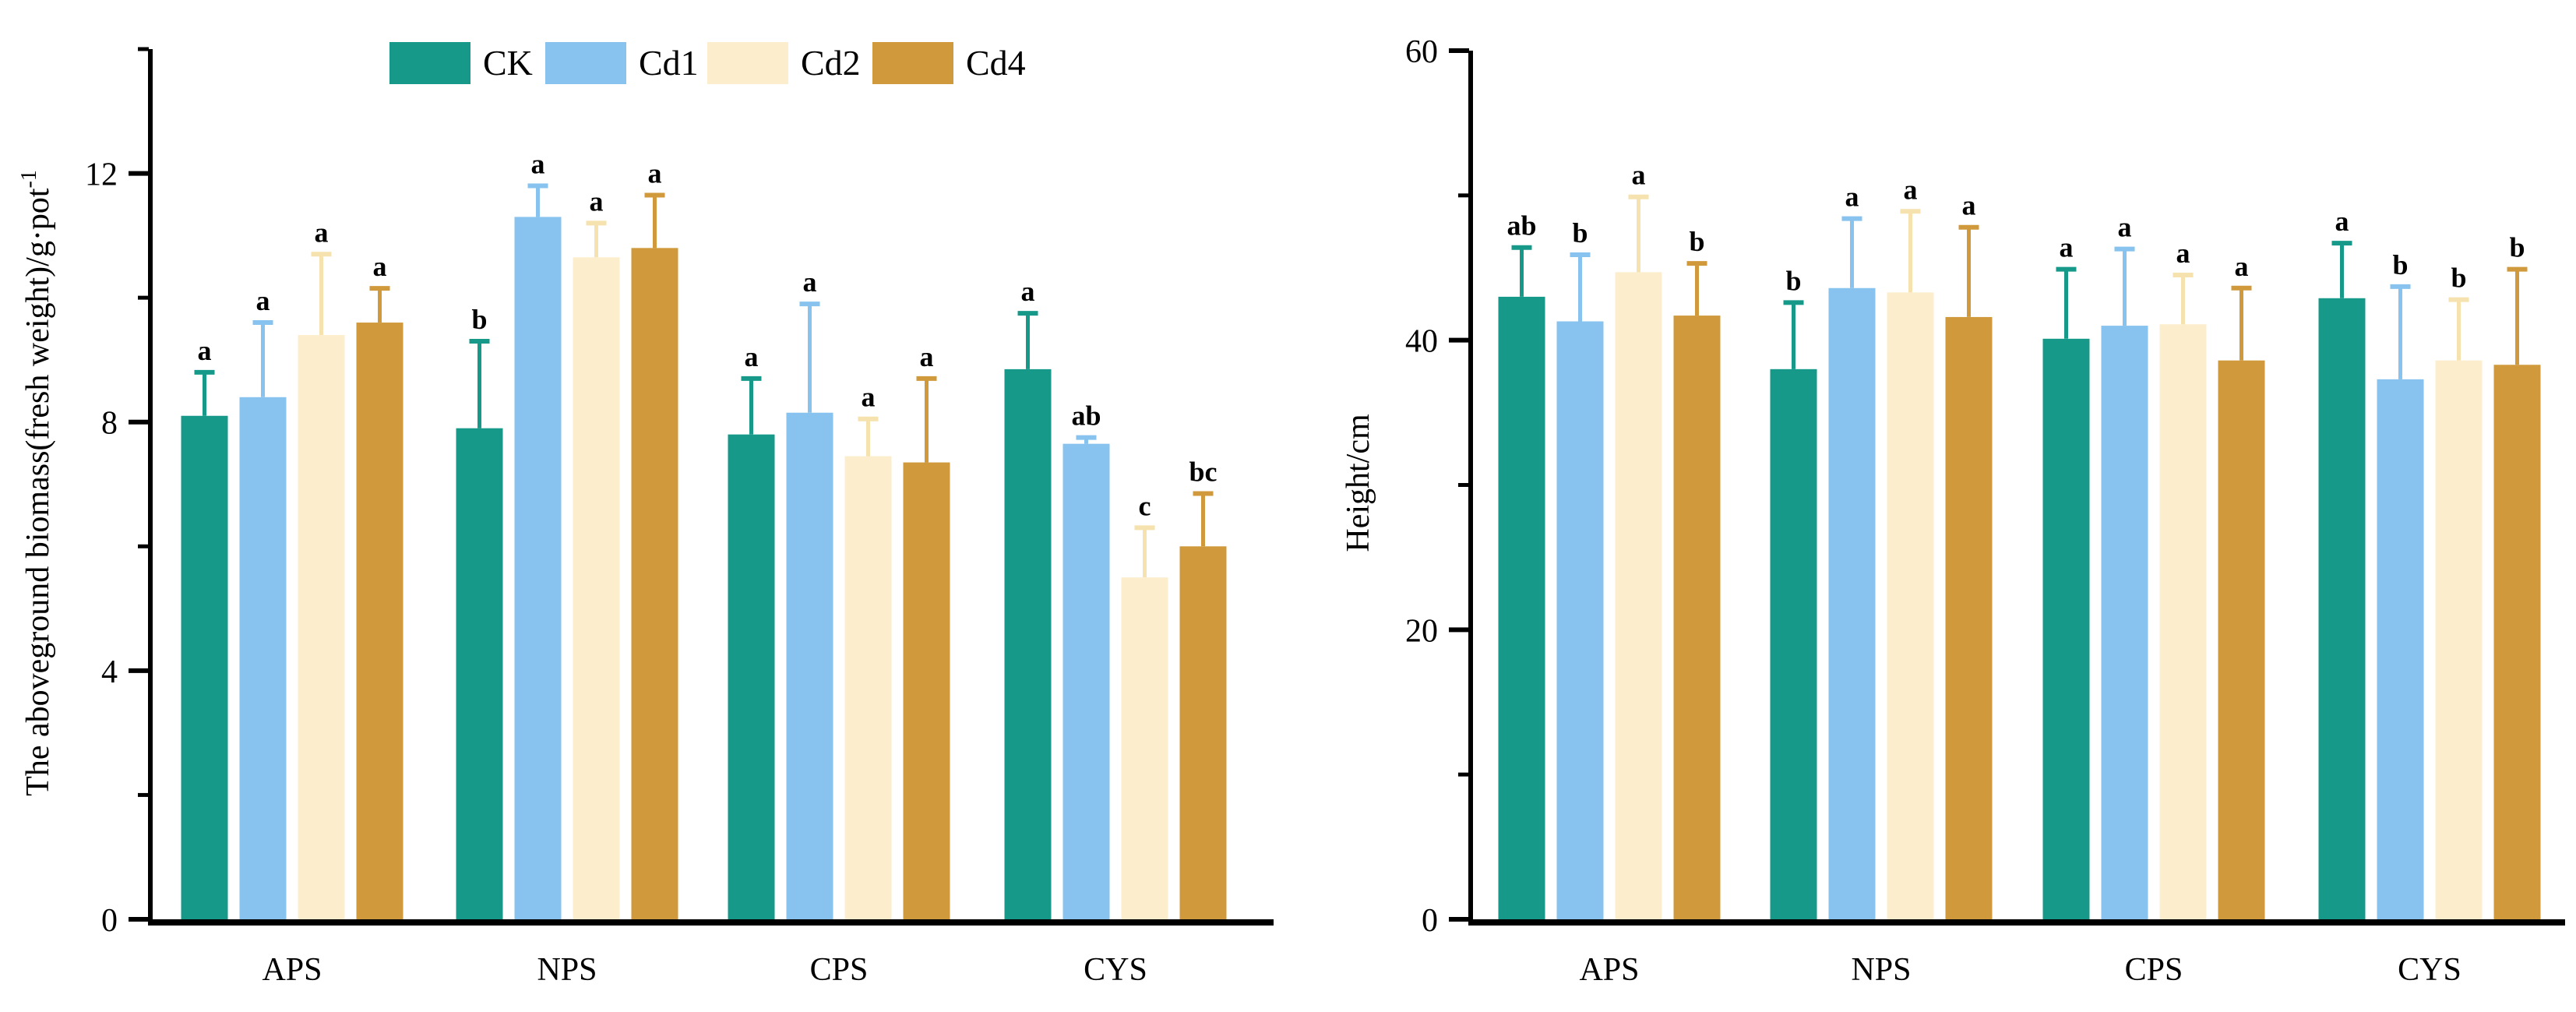 The image size is (2576, 1012). I want to click on legend-item-cd4: Cd4, so click(949, 63).